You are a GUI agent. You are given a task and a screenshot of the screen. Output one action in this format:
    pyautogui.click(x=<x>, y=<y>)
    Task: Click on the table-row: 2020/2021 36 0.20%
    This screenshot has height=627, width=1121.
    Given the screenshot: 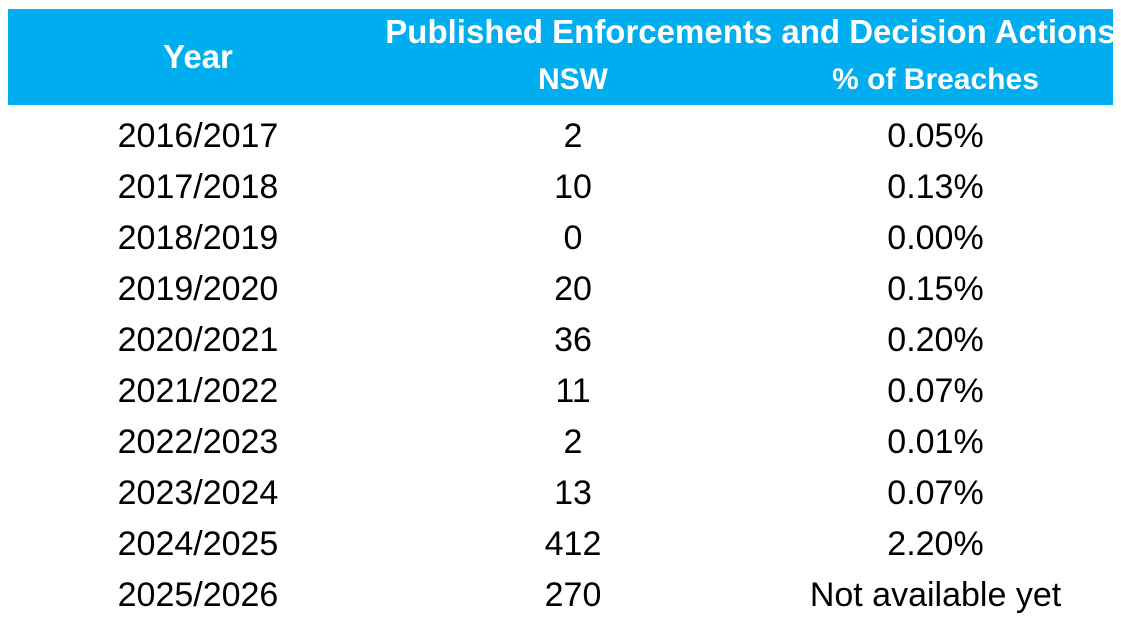 What is the action you would take?
    pyautogui.click(x=560, y=340)
    